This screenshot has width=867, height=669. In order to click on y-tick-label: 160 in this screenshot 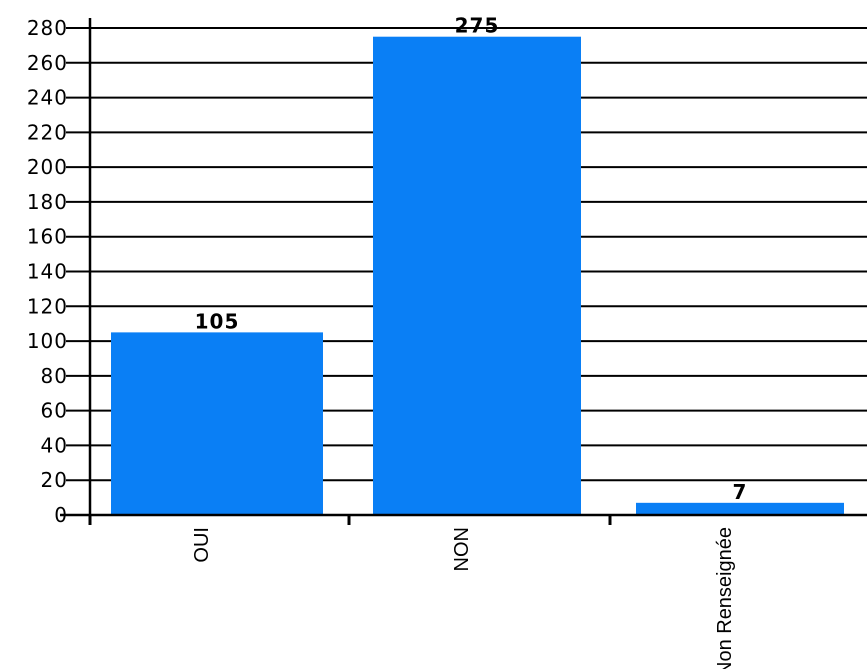, I will do `click(47, 237)`.